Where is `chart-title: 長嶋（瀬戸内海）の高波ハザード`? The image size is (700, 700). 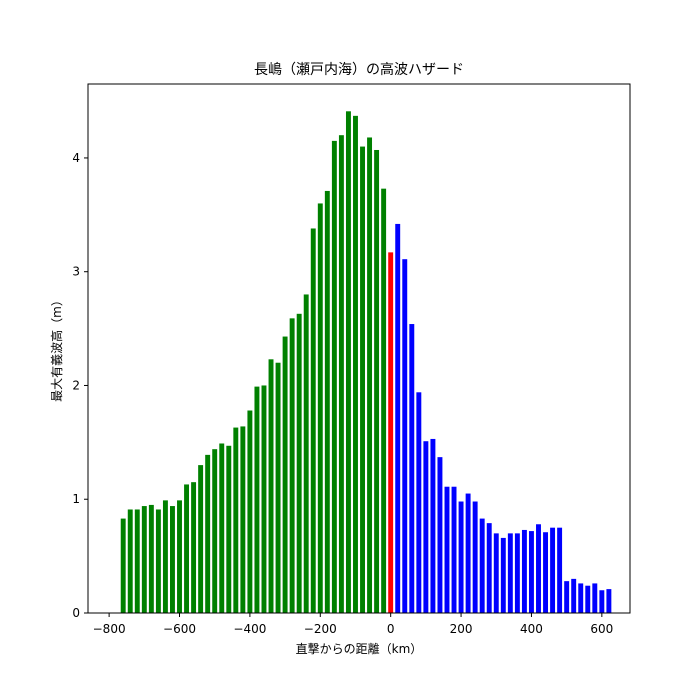
chart-title: 長嶋（瀬戸内海）の高波ハザード is located at coordinates (359, 69).